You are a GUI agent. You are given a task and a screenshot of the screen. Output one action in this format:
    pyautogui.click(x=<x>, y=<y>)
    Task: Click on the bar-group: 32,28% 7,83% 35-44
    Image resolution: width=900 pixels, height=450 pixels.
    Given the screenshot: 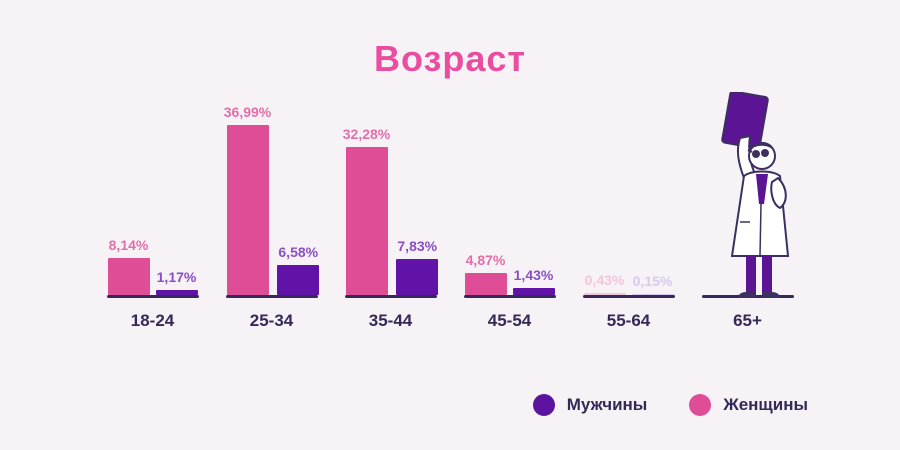 What is the action you would take?
    pyautogui.click(x=391, y=217)
    